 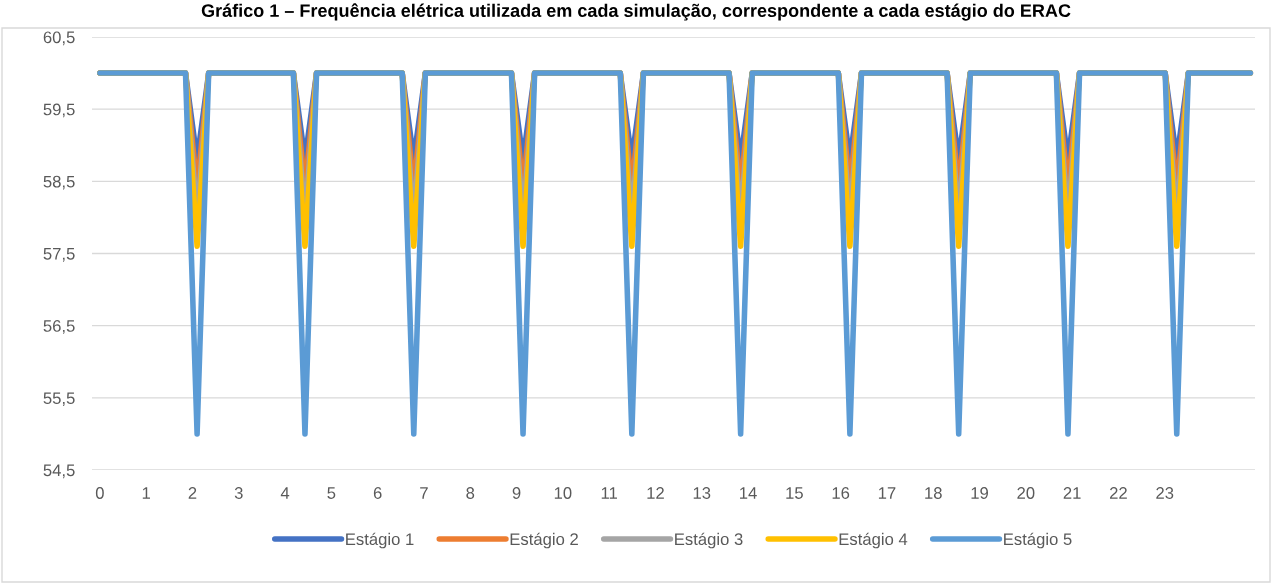 What do you see at coordinates (748, 493) in the screenshot?
I see `x-tick-label: 14` at bounding box center [748, 493].